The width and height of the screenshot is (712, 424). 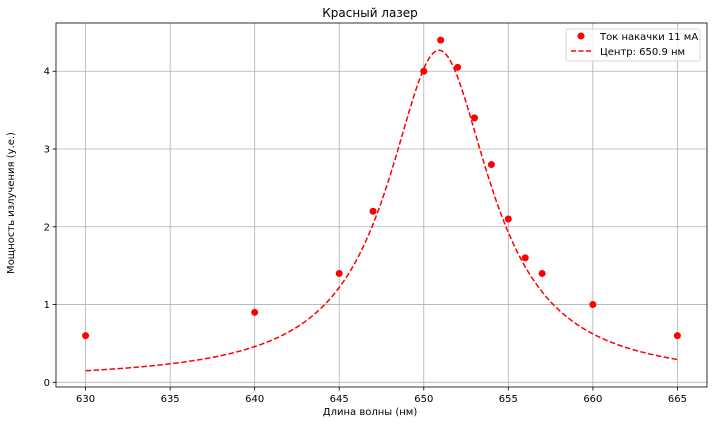 What do you see at coordinates (47, 72) in the screenshot?
I see `y-tick-label: 4` at bounding box center [47, 72].